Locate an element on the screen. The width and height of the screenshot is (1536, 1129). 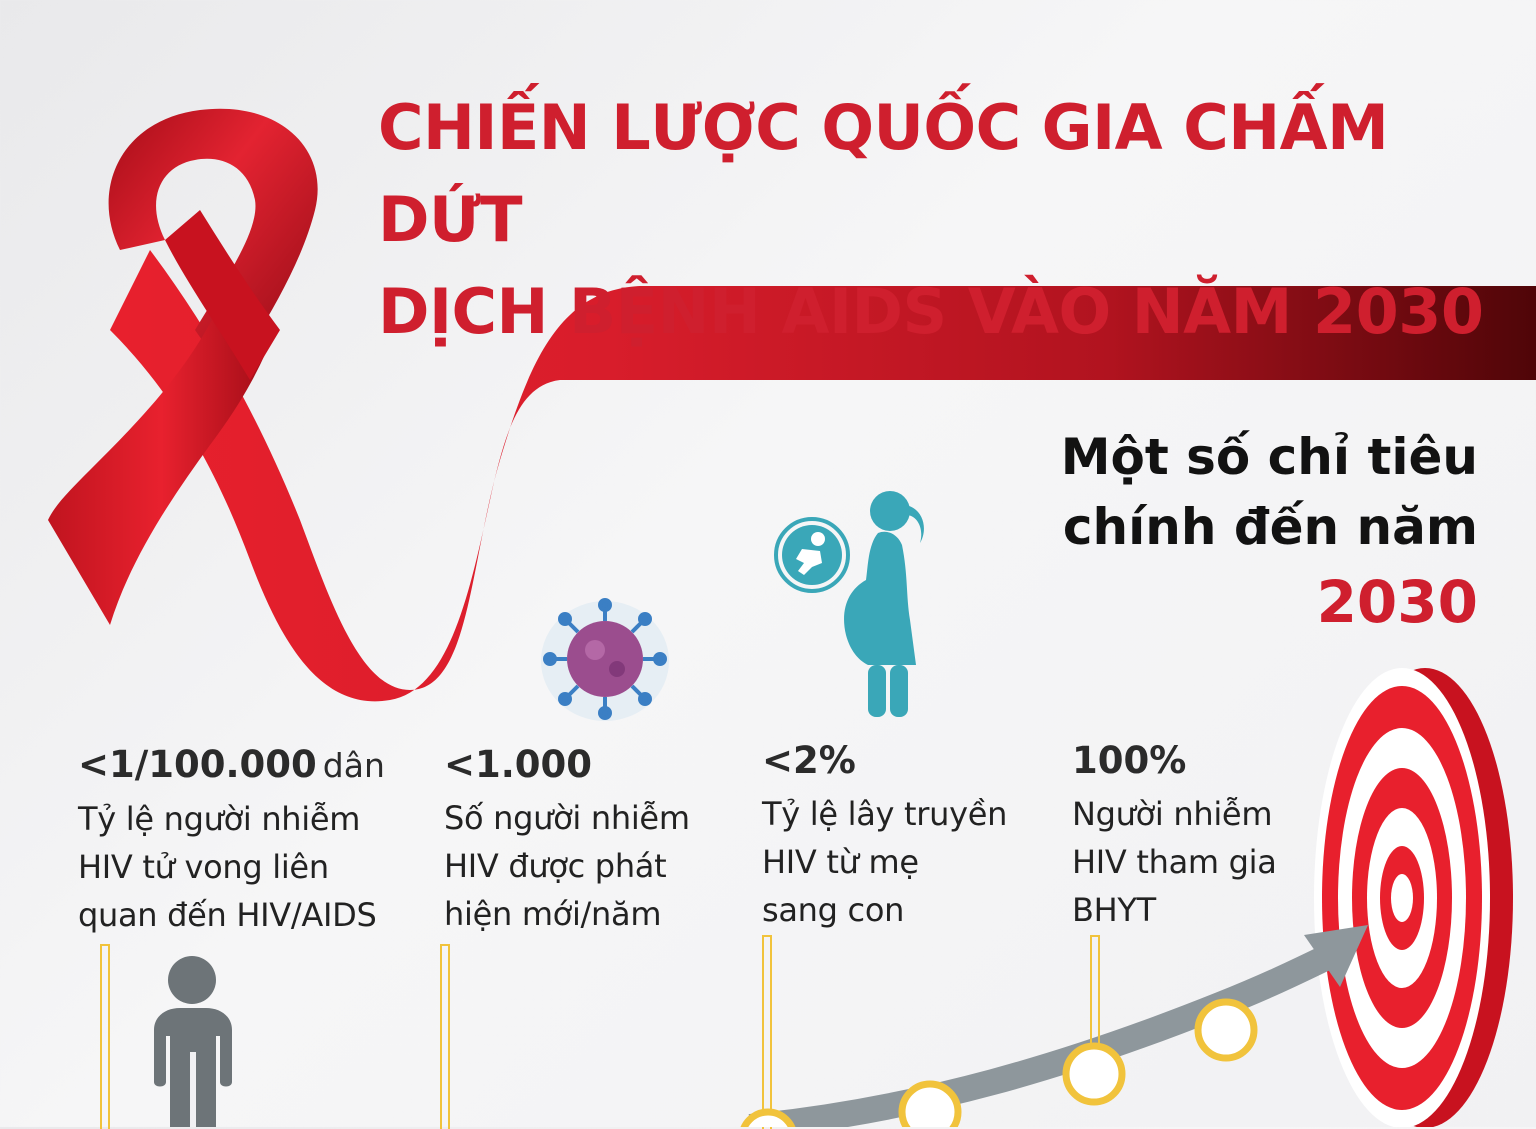
subtitle-year: 2030 is located at coordinates (1397, 602).